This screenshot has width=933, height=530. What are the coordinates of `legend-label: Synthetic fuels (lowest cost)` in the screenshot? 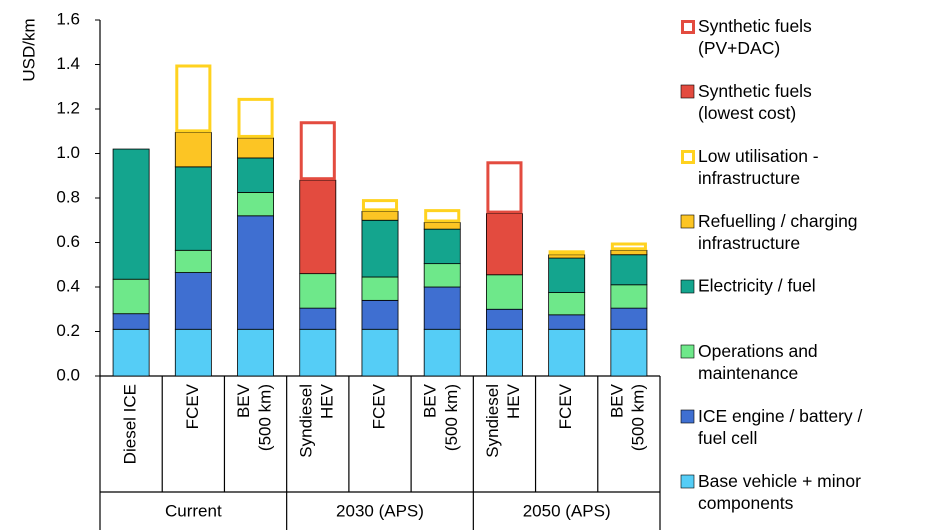 It's located at (755, 102).